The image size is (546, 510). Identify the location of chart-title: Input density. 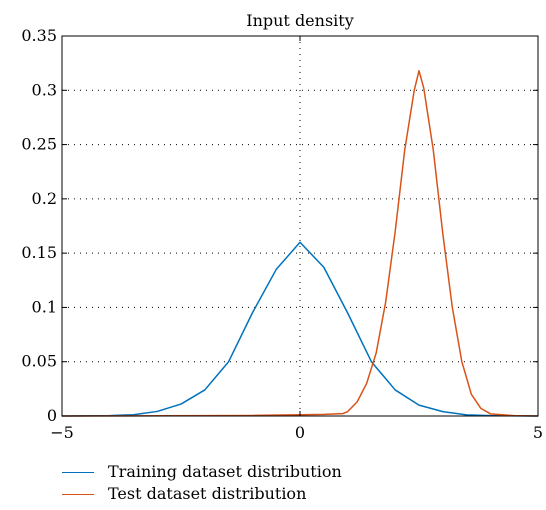
(300, 20).